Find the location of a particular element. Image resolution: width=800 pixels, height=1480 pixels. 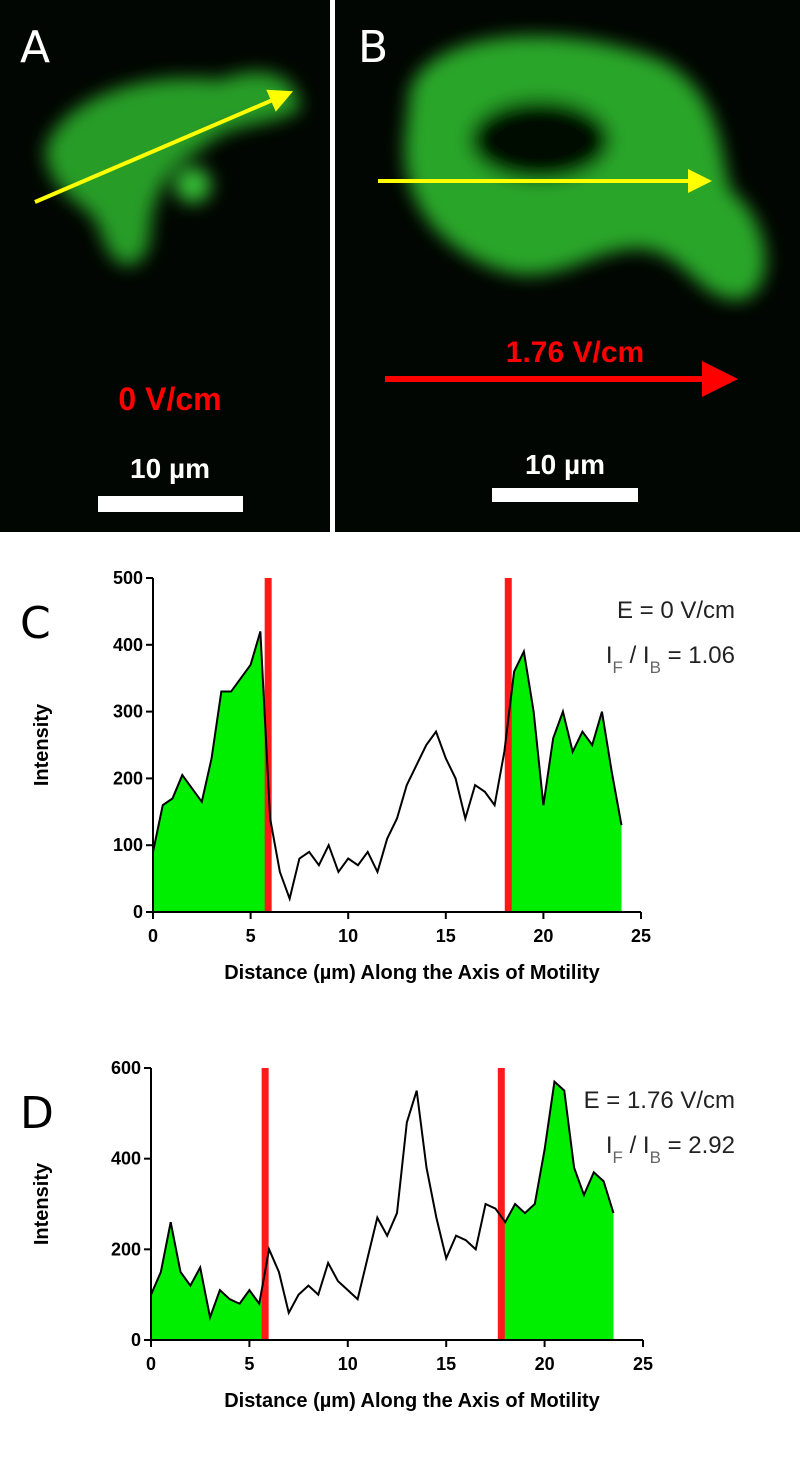

panel-label: C is located at coordinates (35, 623).